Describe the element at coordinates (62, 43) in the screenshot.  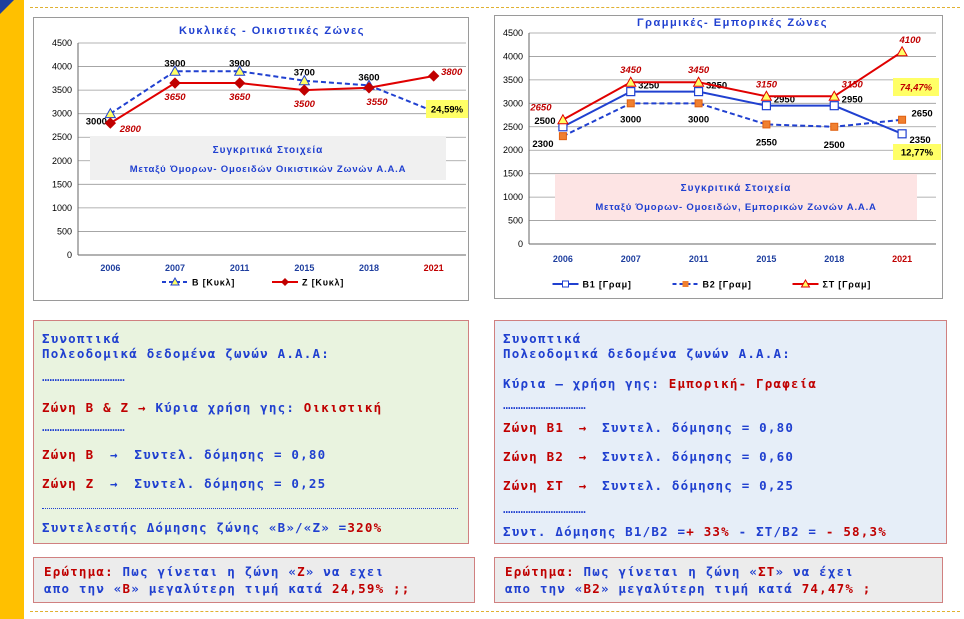
I see `y-tick-label: 4500` at that location.